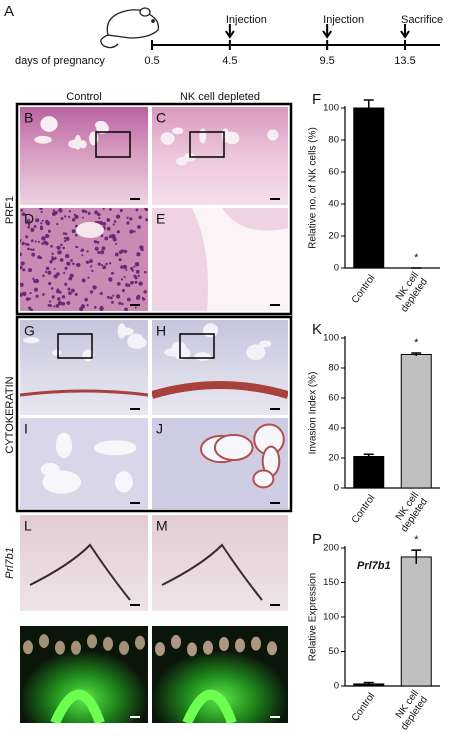  I want to click on labeled-tissue, so click(77, 706).